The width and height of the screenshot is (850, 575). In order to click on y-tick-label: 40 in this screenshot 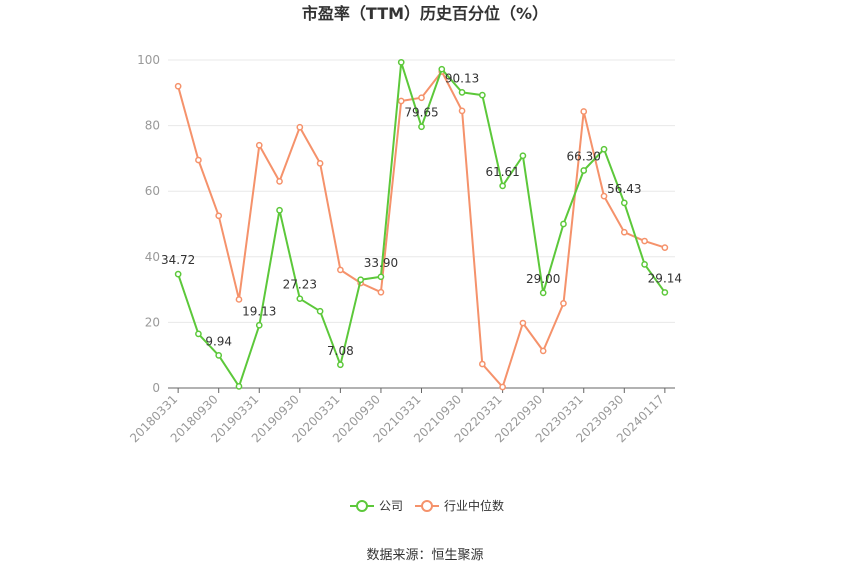, I will do `click(152, 257)`.